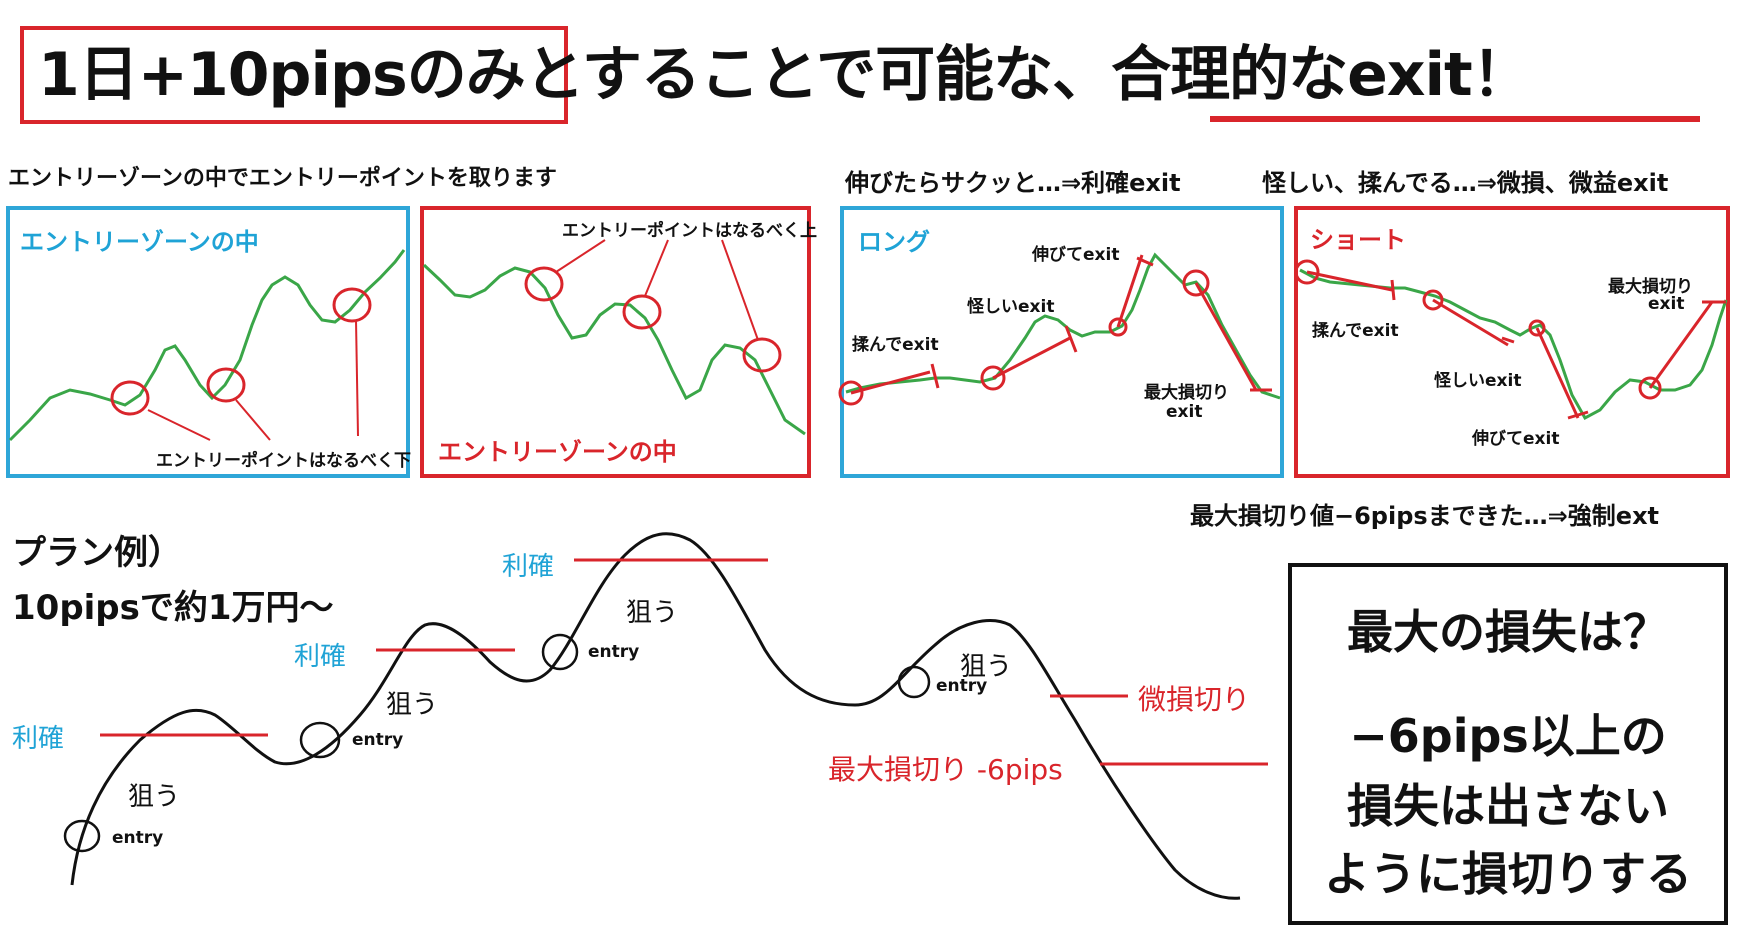  What do you see at coordinates (154, 797) in the screenshot?
I see `aim-label-1: 狙う` at bounding box center [154, 797].